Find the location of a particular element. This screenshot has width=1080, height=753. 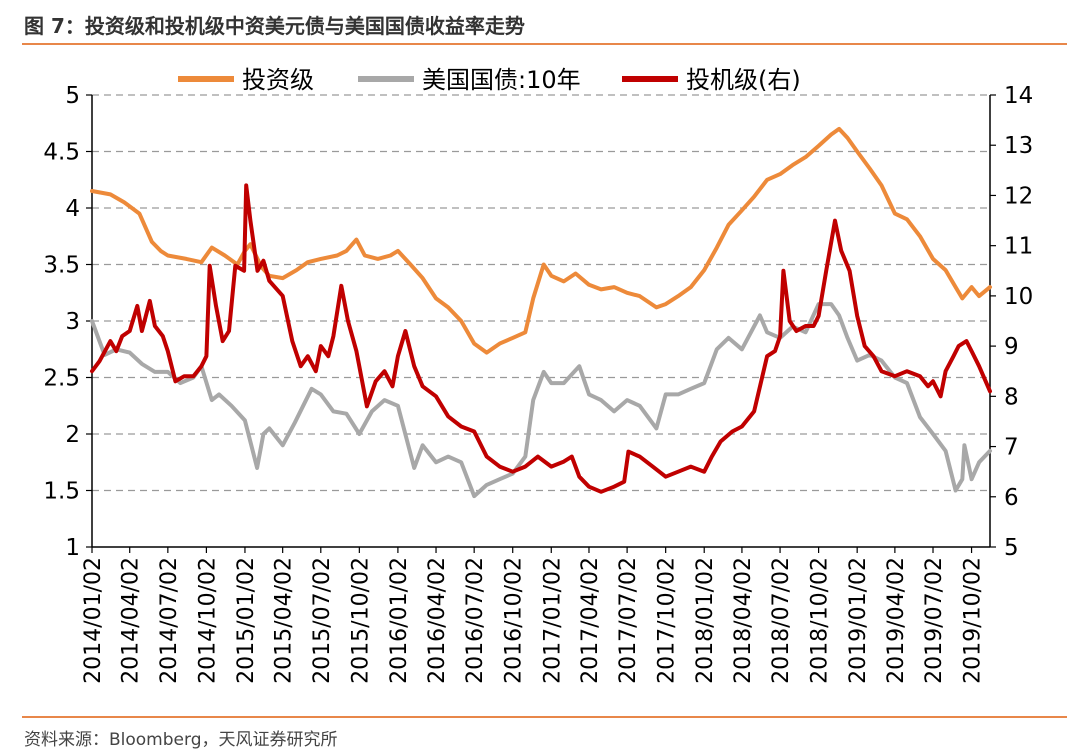

y-right-tick-label: 7 is located at coordinates (1011, 448).